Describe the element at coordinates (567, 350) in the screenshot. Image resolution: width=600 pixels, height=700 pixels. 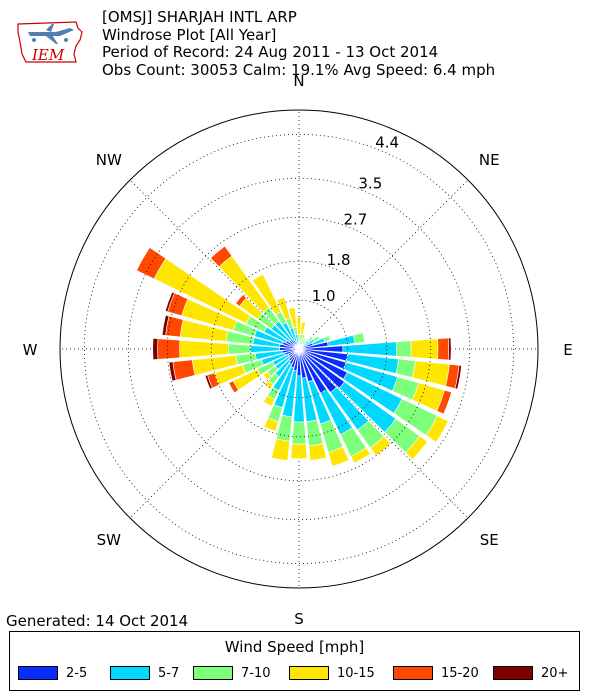
I see `direction-label-e: E` at that location.